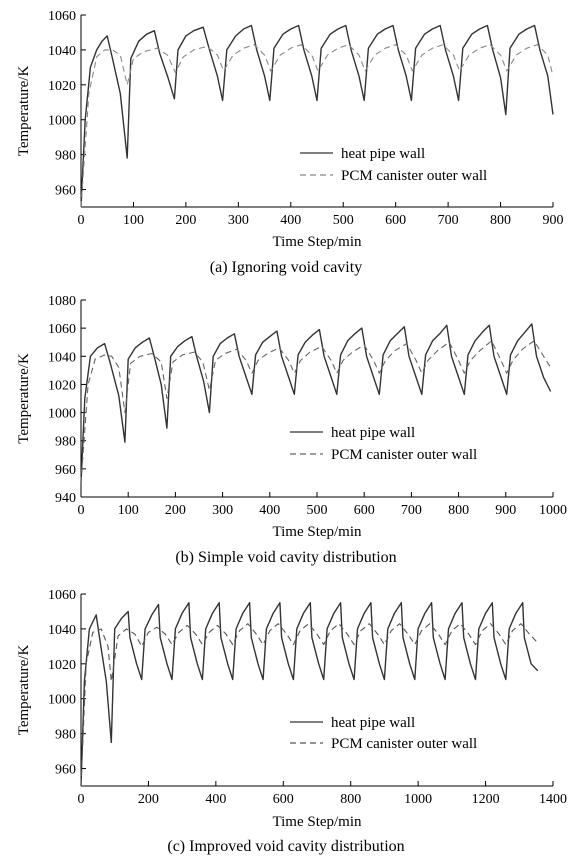 This screenshot has height=856, width=571. What do you see at coordinates (553, 799) in the screenshot?
I see `x-tick-label: 1400` at bounding box center [553, 799].